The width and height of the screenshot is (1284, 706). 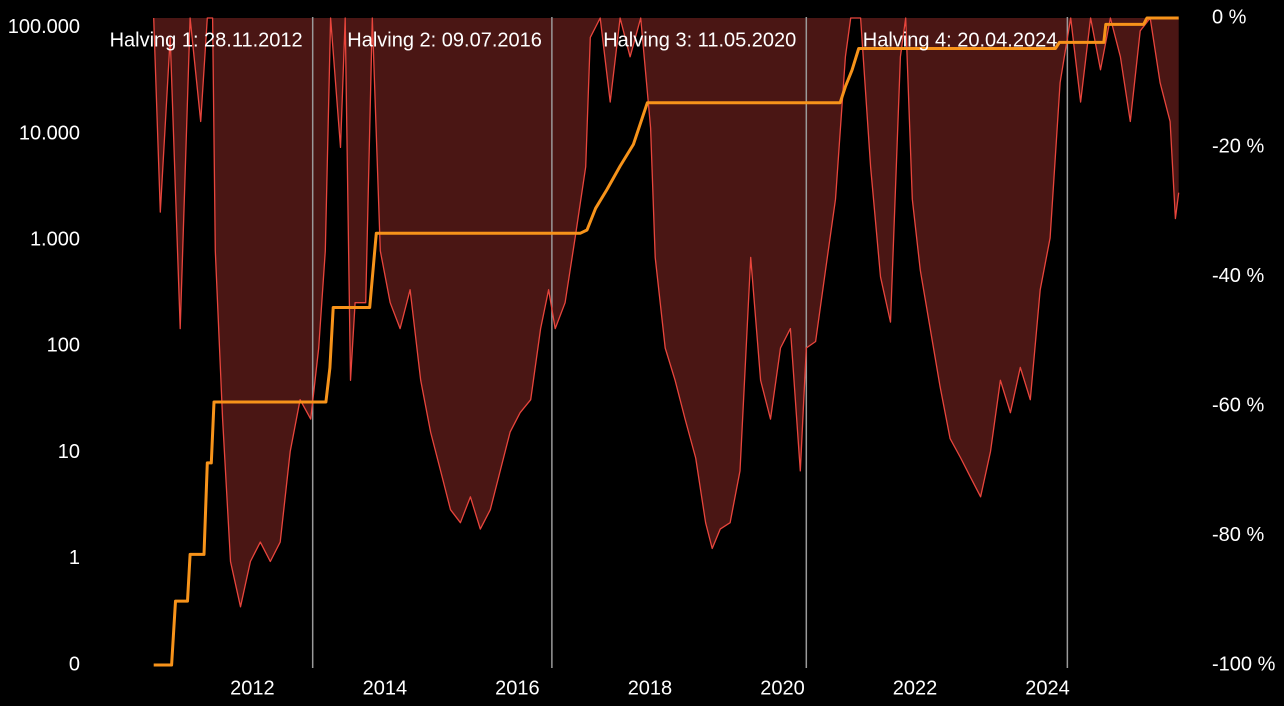 I want to click on y2-tick-label: -100 %, so click(x=1244, y=664).